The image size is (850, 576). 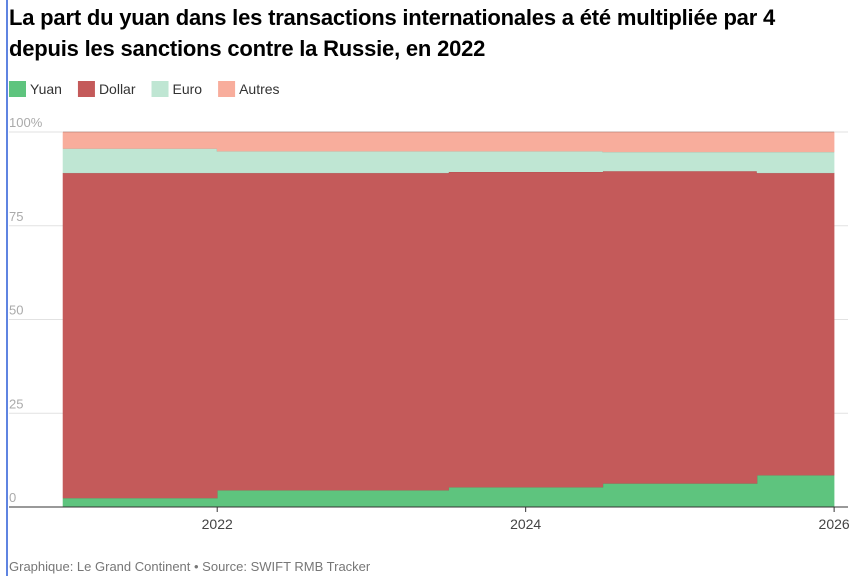 I want to click on y-tick-label: 100%, so click(x=26, y=122).